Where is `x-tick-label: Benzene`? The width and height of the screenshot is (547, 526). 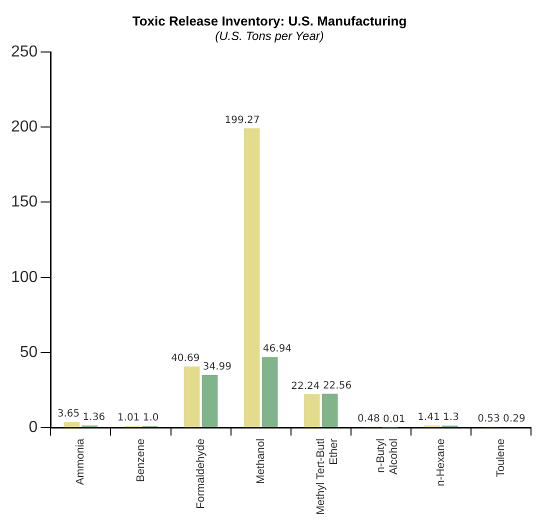
x-tick-label: Benzene is located at coordinates (140, 460).